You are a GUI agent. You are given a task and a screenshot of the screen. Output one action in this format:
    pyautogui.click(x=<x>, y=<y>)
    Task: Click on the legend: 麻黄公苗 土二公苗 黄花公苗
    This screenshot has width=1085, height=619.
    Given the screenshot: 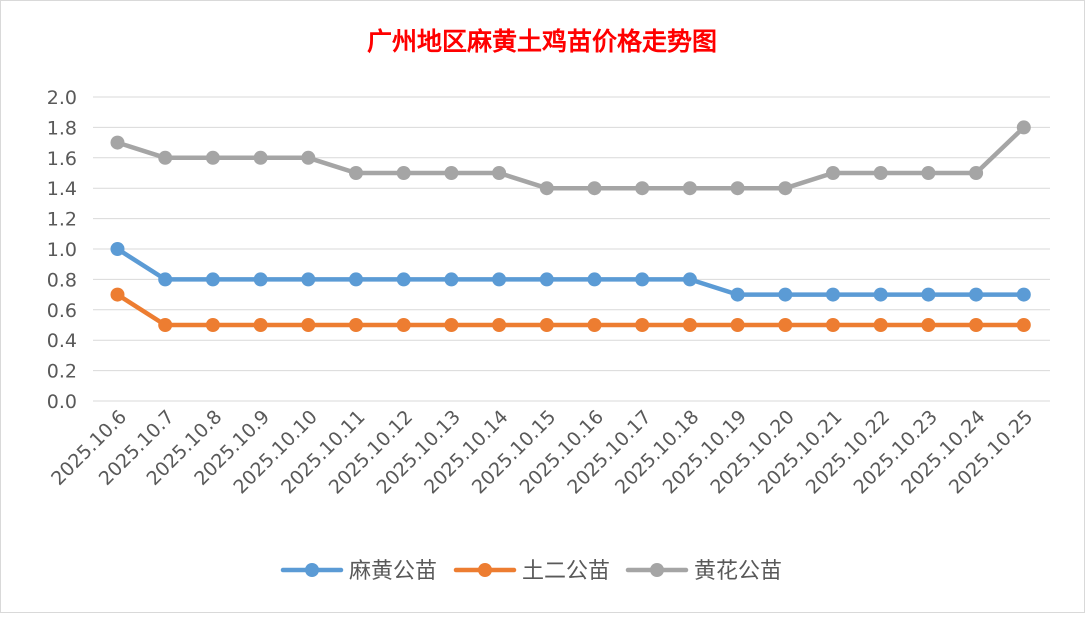 What is the action you would take?
    pyautogui.click(x=531, y=571)
    